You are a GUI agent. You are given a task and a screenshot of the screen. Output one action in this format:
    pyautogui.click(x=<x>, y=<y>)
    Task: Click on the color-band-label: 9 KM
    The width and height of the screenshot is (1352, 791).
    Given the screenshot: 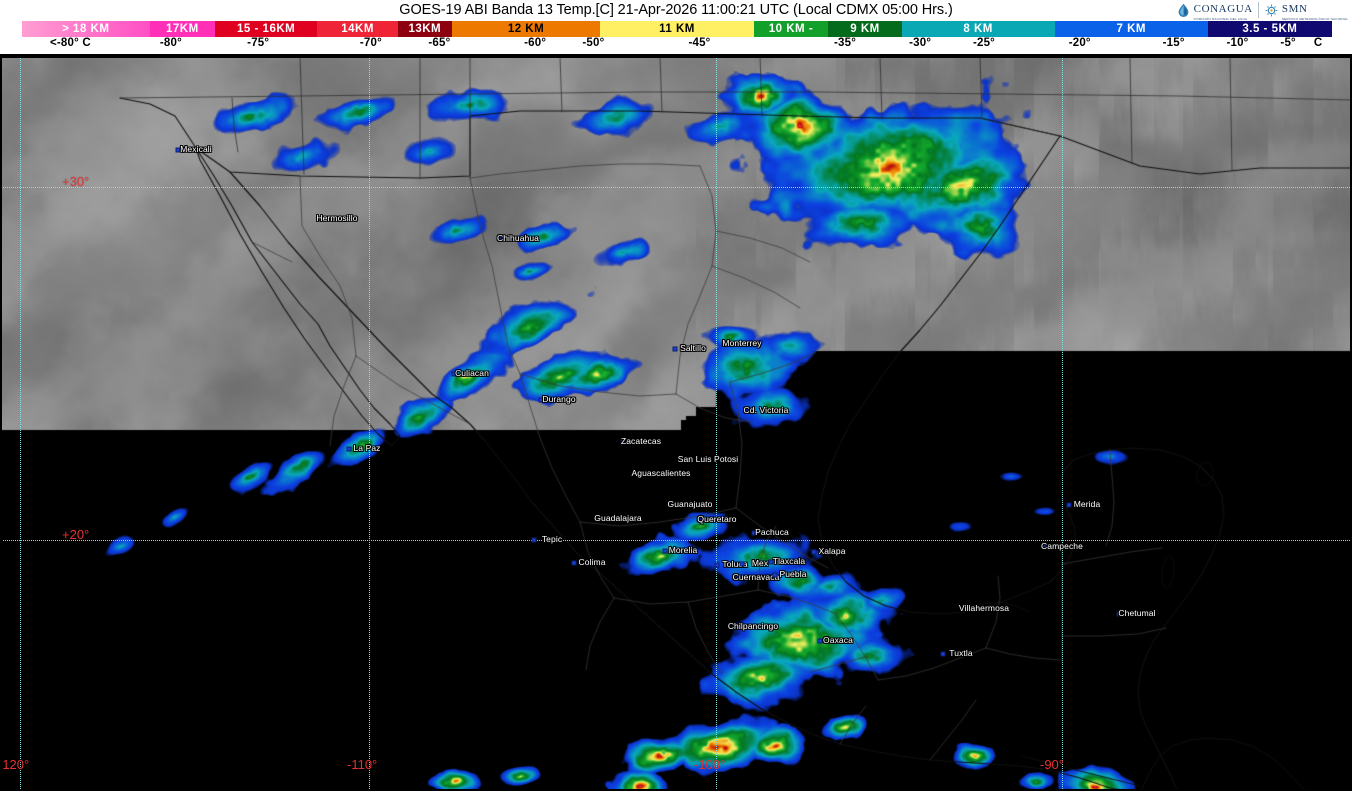 What is the action you would take?
    pyautogui.click(x=865, y=29)
    